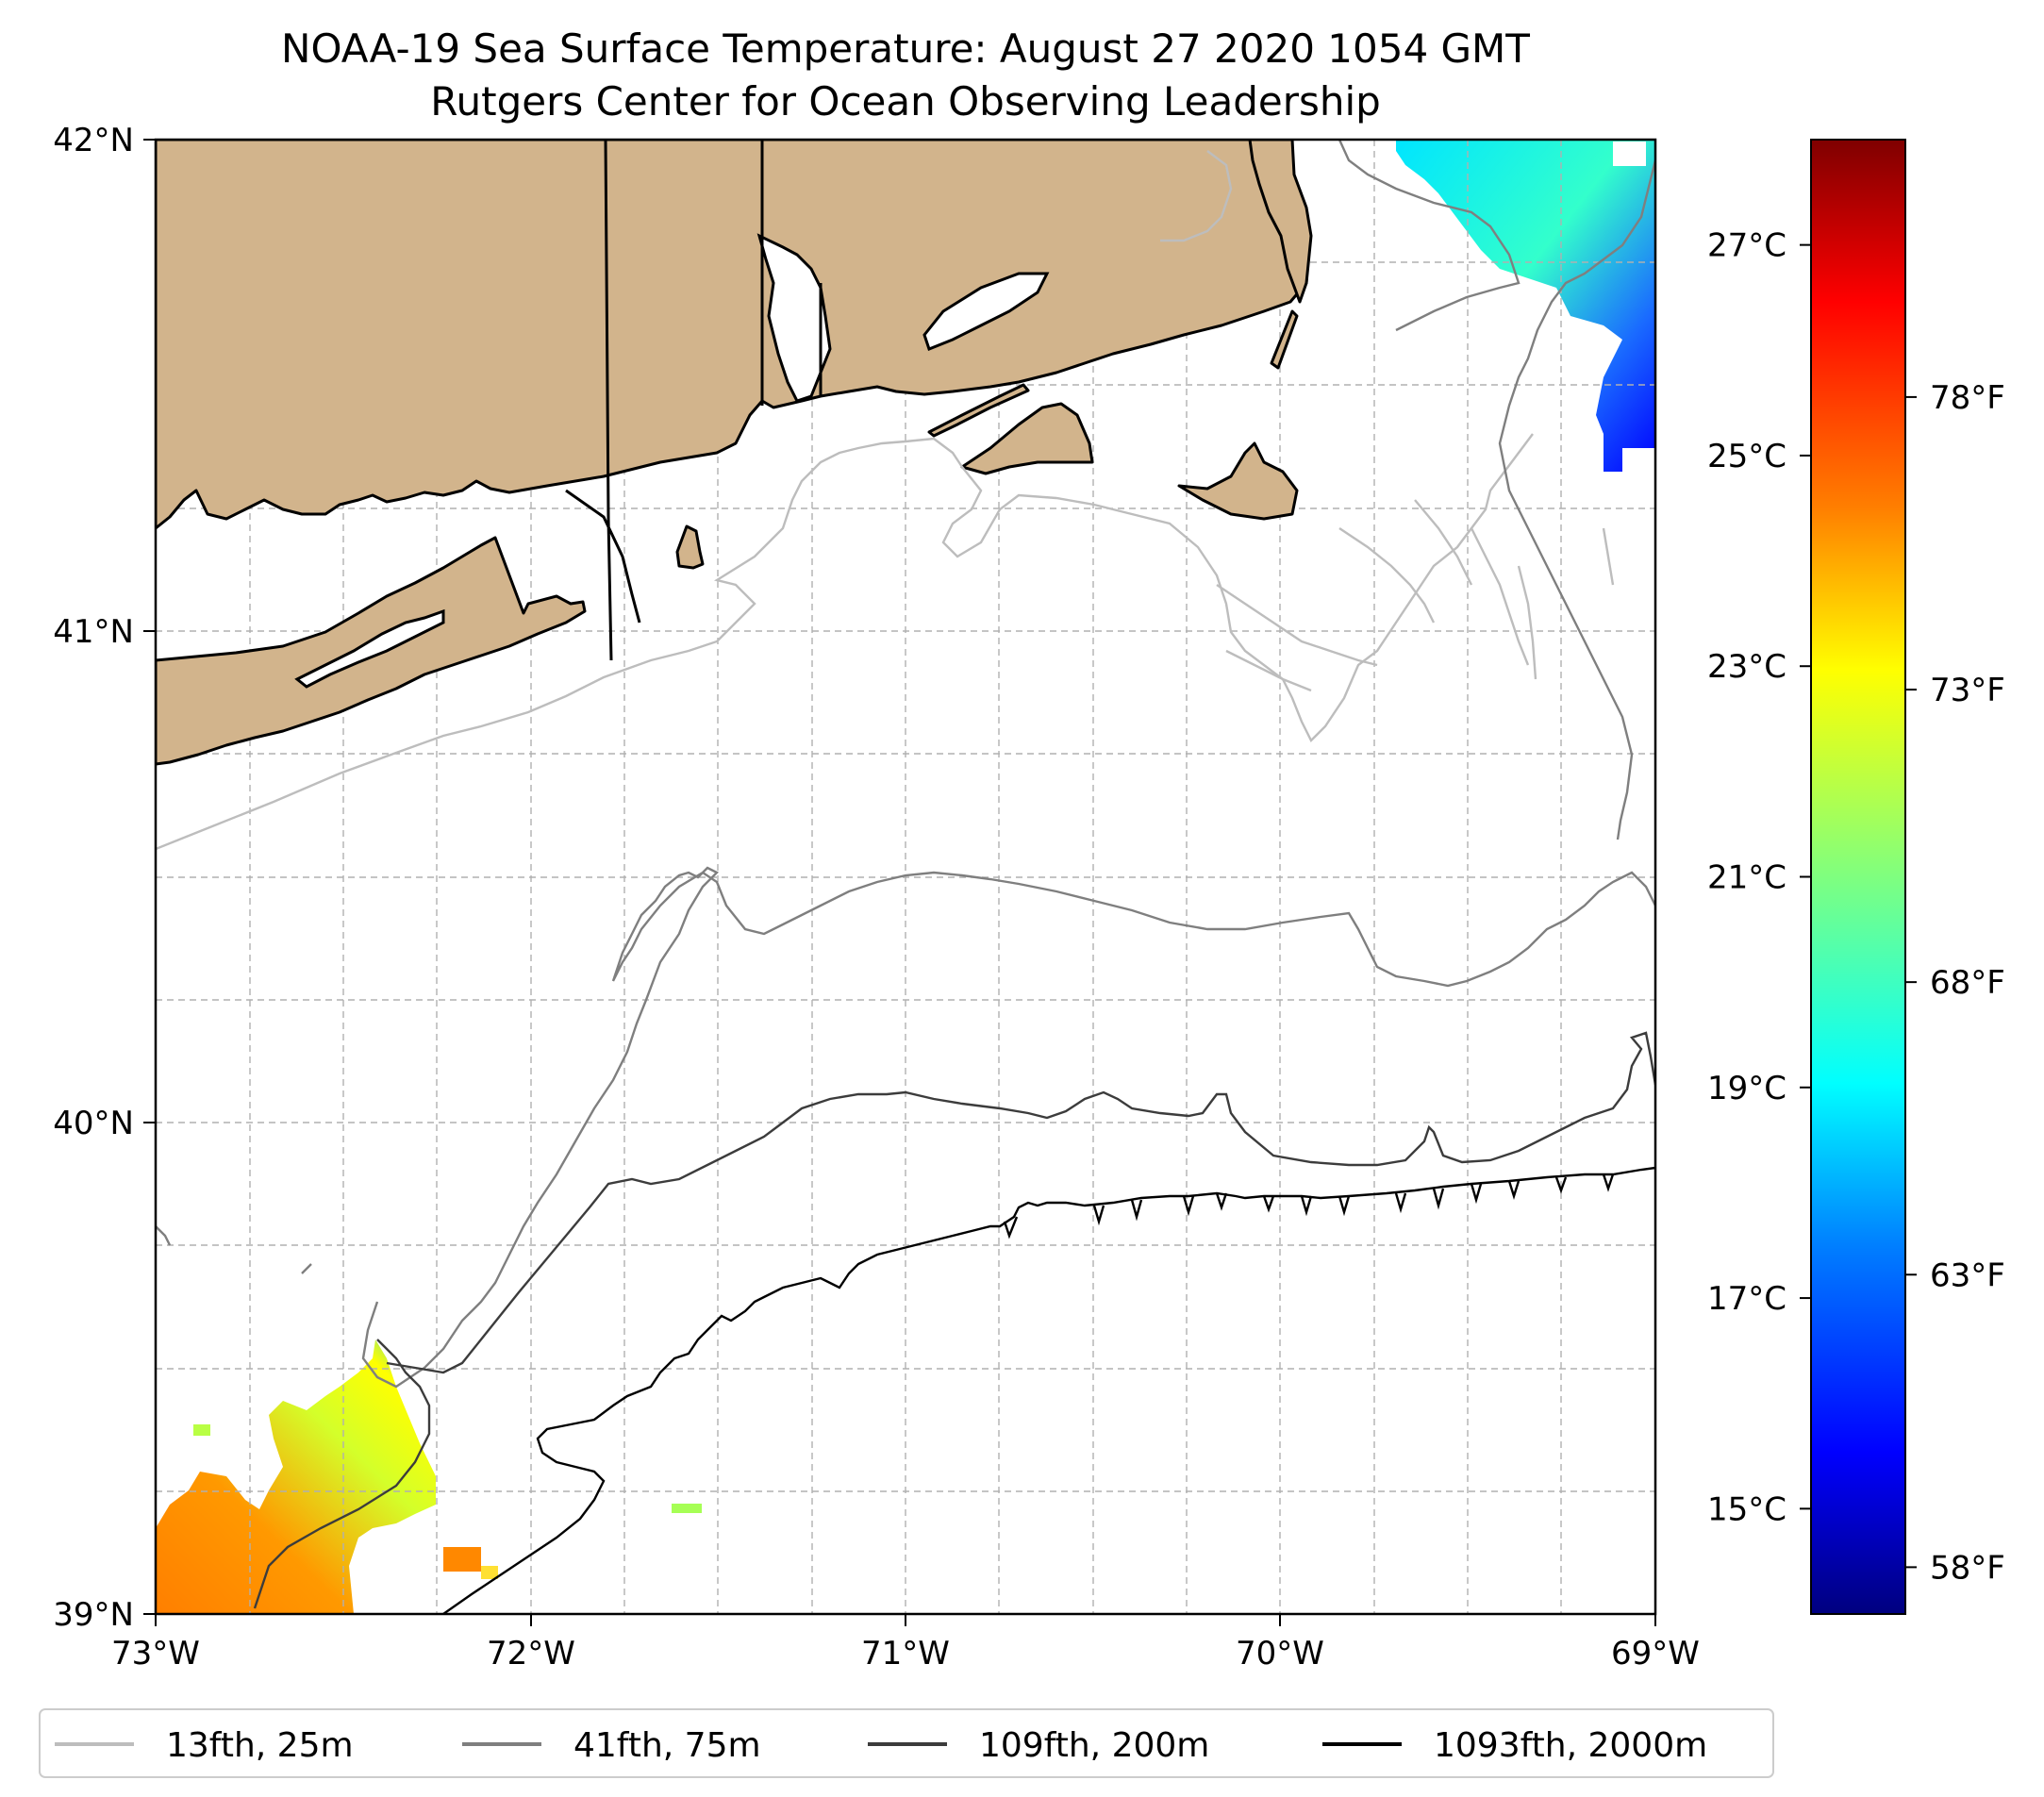 Image resolution: width=2044 pixels, height=1797 pixels. I want to click on legend-label-2000m: 1093fth, 2000m, so click(1571, 1745).